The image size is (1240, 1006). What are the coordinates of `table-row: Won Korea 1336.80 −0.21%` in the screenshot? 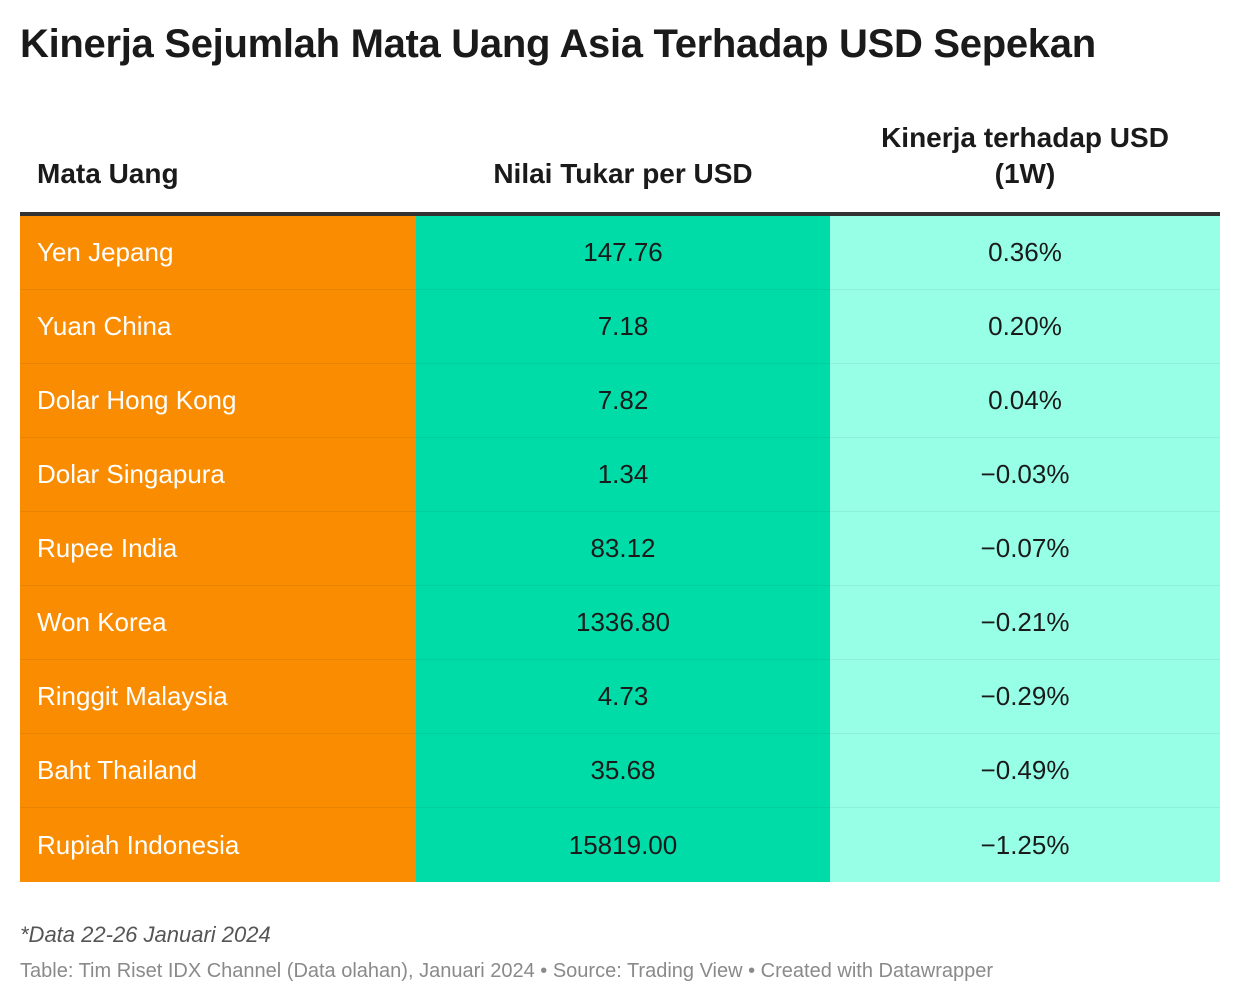 It's located at (620, 623).